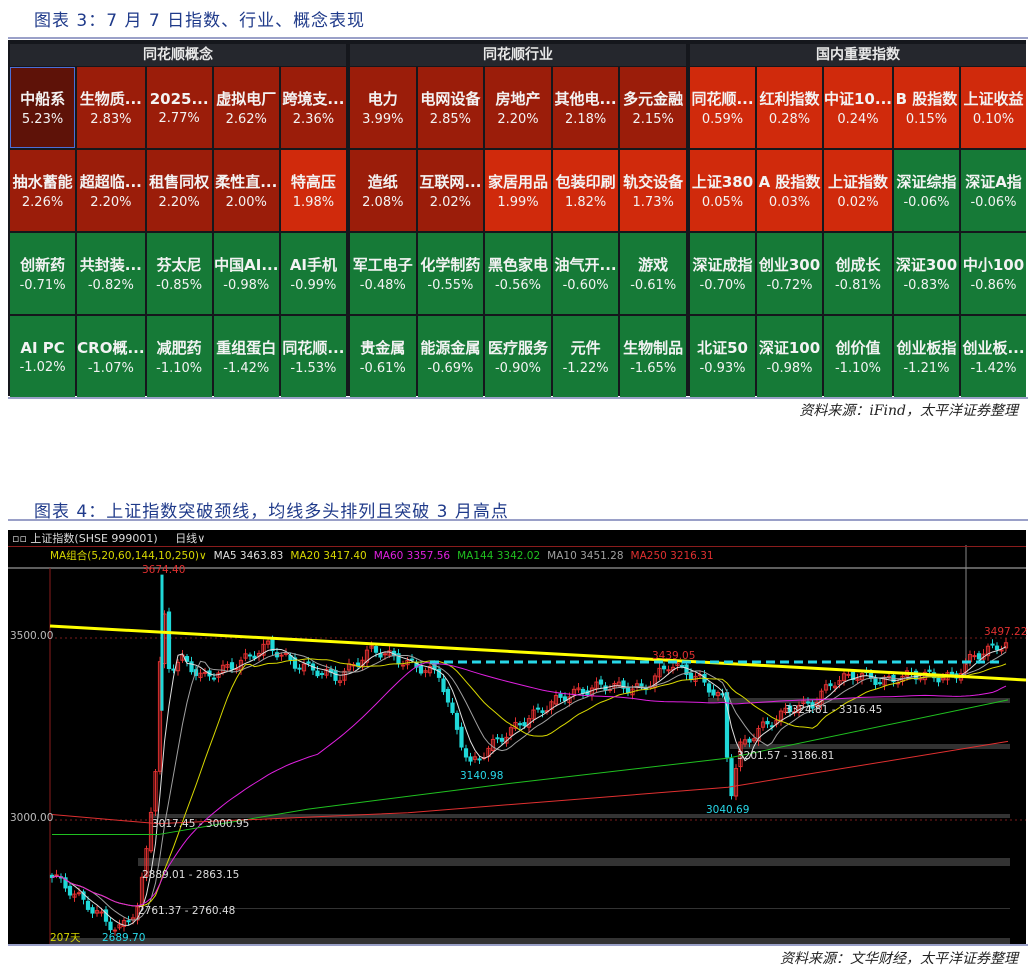 This screenshot has height=972, width=1032. Describe the element at coordinates (43, 356) in the screenshot. I see `heatmap-cell: AI PC -1.02%` at that location.